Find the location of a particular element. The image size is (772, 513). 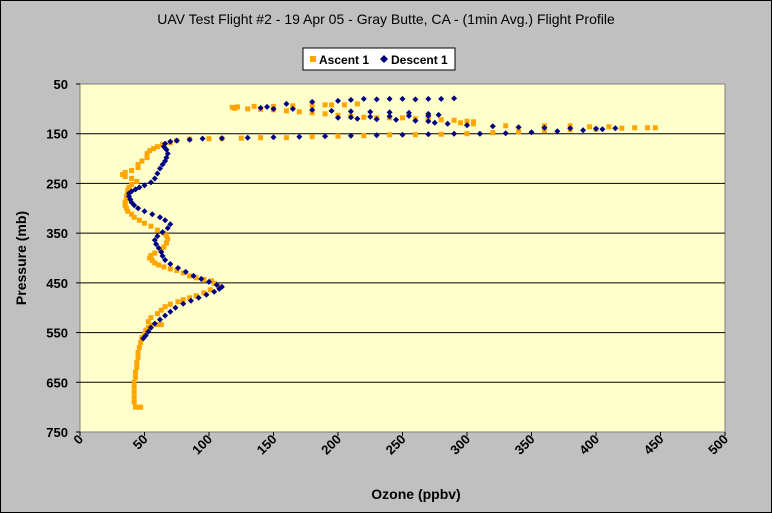

y-tick-label: 250 is located at coordinates (57, 183).